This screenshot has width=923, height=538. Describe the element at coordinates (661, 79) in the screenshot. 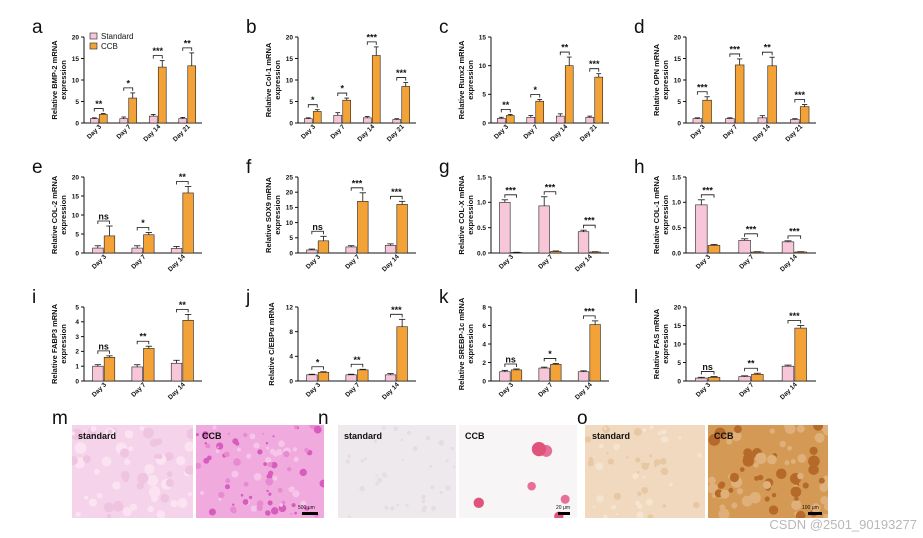

I see `y-axis-label: Relative OPN mRNAexpression` at that location.